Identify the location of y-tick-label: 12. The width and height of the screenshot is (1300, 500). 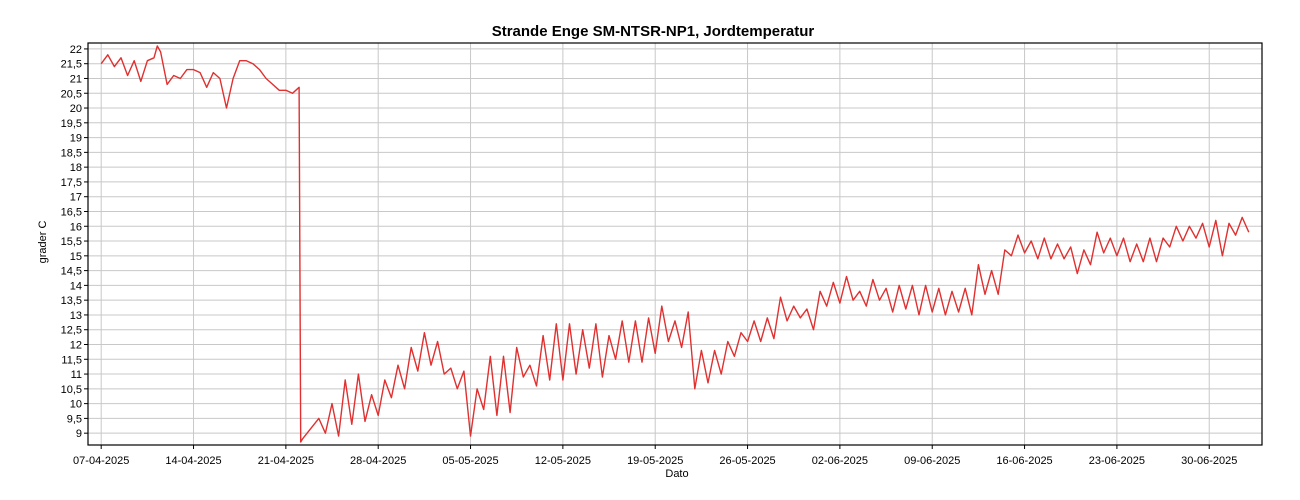
(76, 346).